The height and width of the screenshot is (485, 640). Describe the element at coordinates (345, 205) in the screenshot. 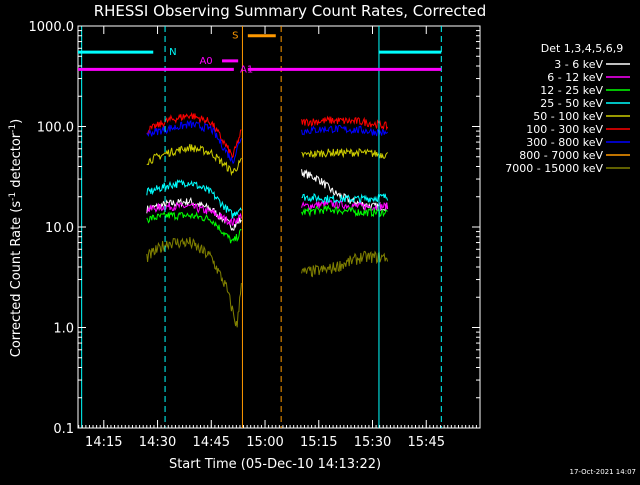

I see `series-line-1-seg2` at that location.